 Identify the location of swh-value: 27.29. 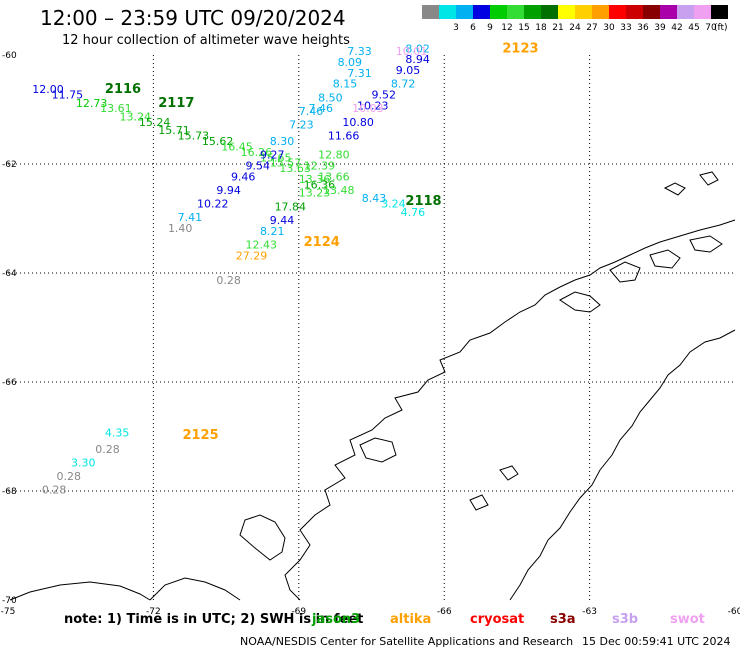
(252, 255).